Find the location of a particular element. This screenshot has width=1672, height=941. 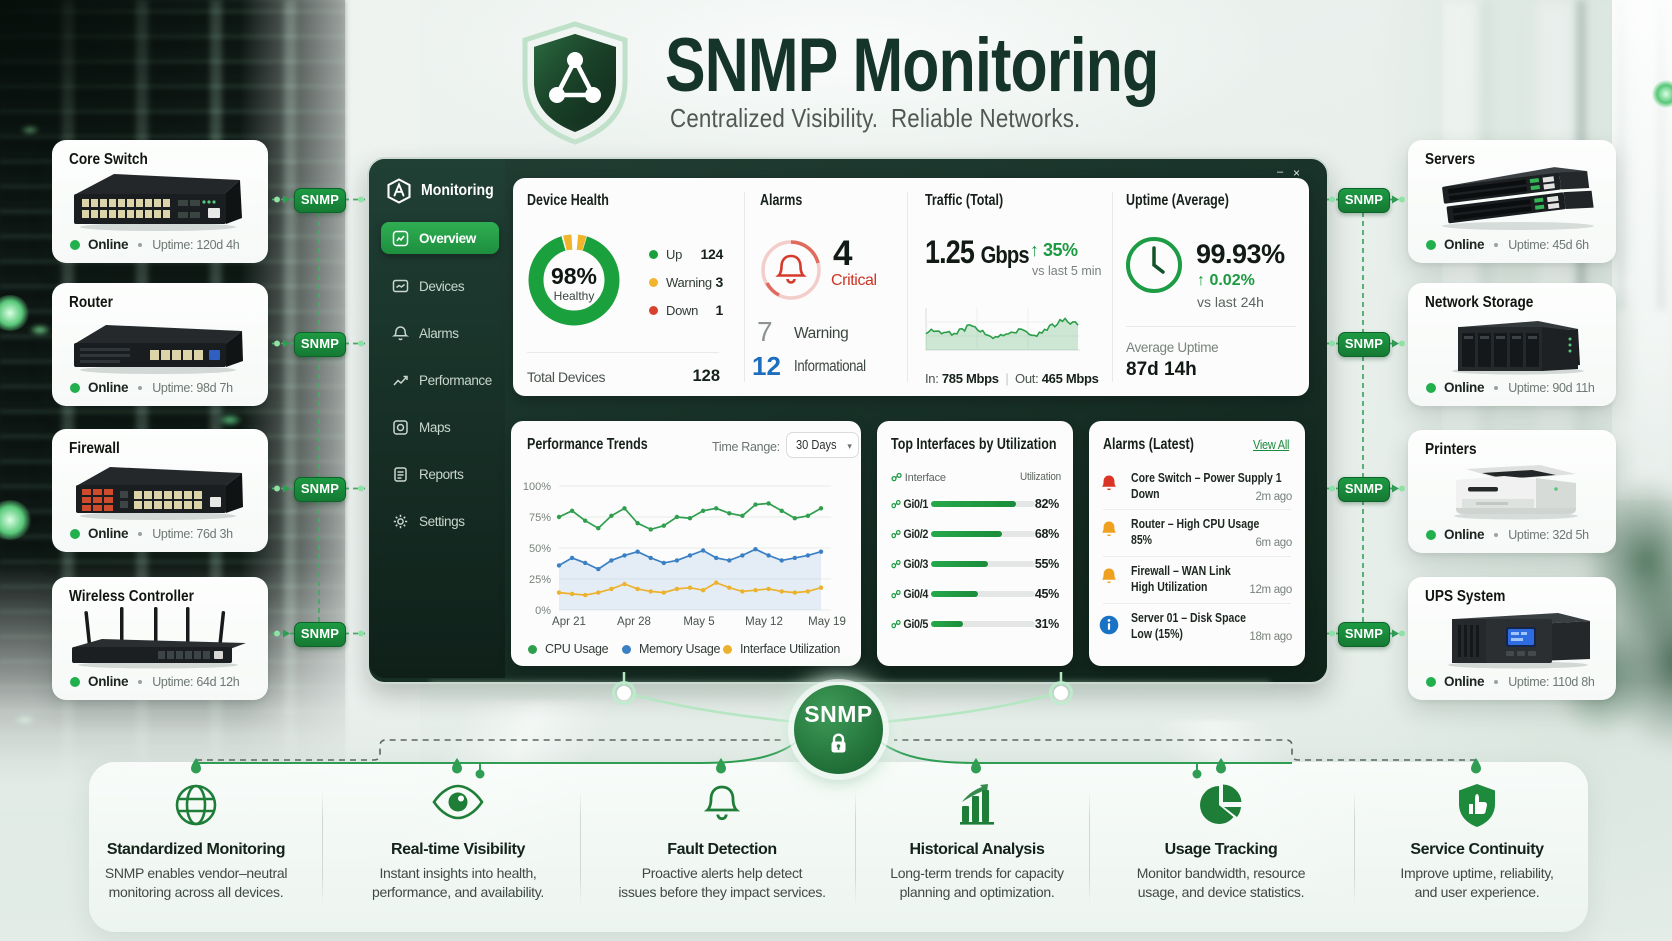

svg-text: 75% is located at coordinates (540, 518).